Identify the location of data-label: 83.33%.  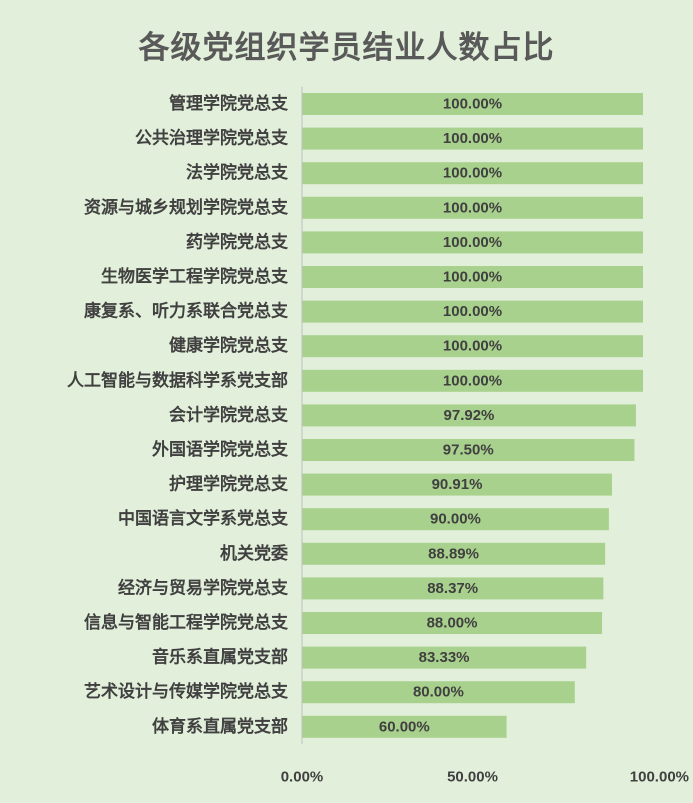
(444, 657).